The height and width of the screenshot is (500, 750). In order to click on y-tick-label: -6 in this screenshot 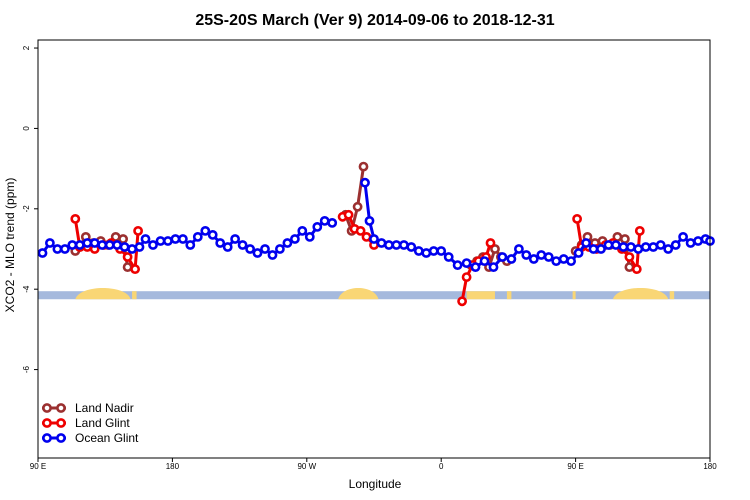, I will do `click(26, 369)`.